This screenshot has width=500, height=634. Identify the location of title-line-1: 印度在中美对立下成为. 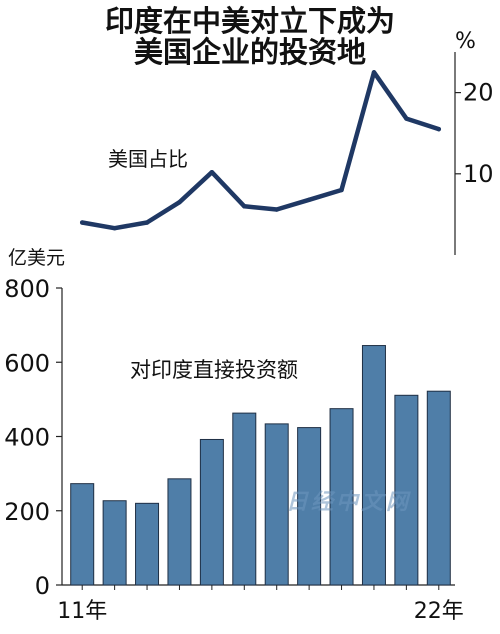
(249, 21).